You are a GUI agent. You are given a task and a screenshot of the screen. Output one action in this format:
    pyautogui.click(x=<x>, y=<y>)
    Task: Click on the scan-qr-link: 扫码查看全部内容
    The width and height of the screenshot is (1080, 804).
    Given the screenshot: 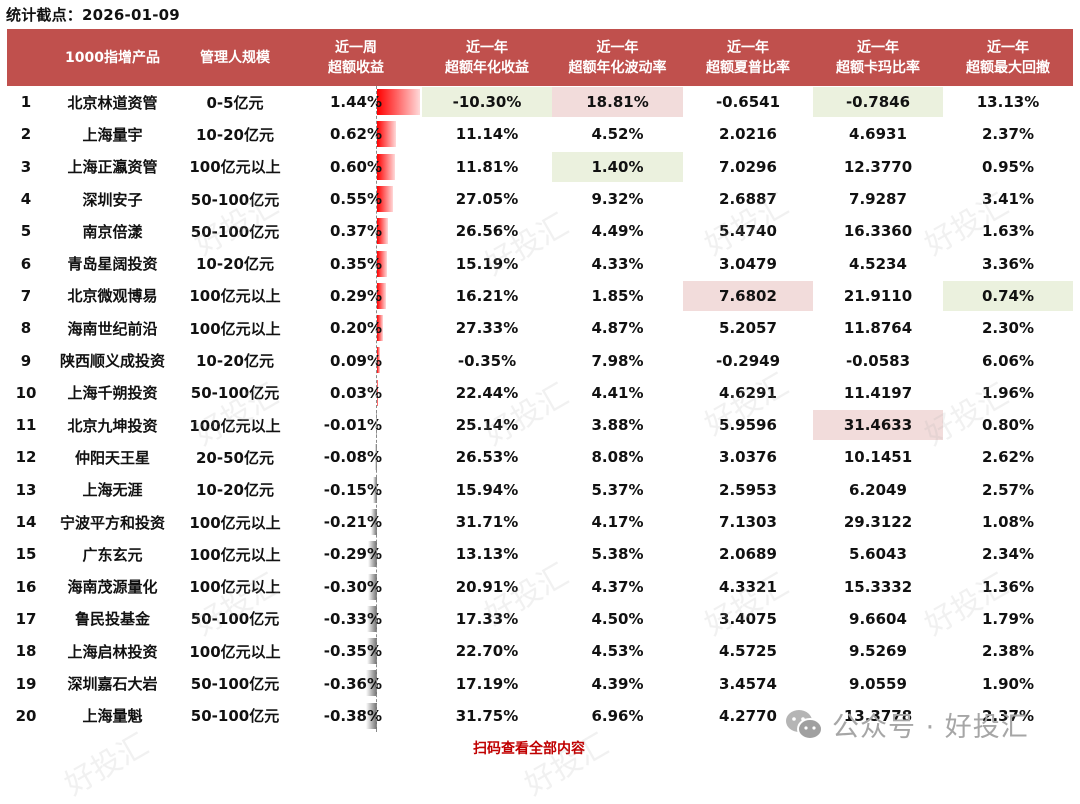 What is the action you would take?
    pyautogui.click(x=529, y=749)
    